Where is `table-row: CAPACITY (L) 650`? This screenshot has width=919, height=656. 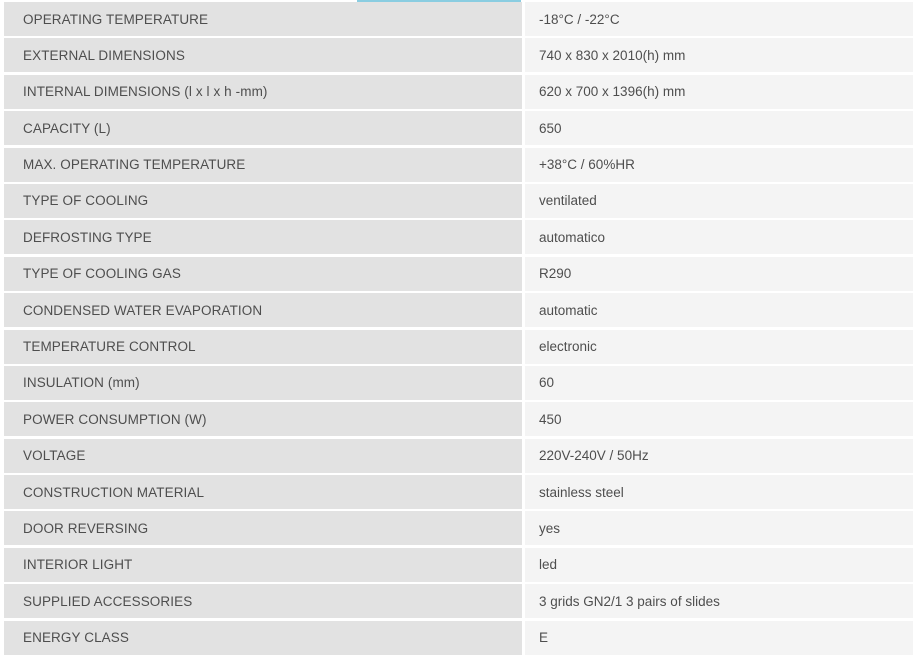 table-row: CAPACITY (L) 650 is located at coordinates (458, 128).